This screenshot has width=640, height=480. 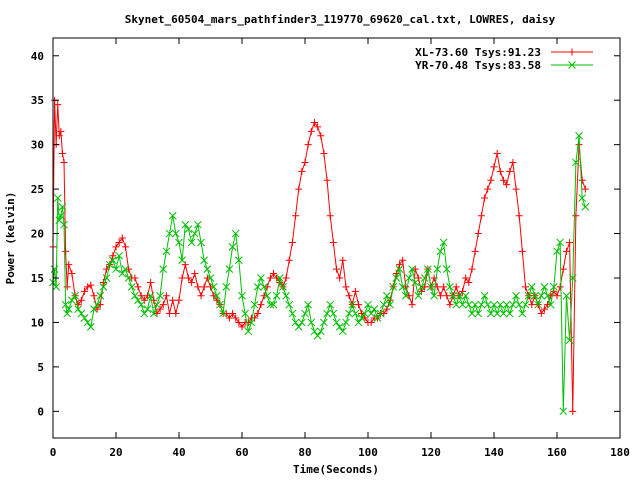 What do you see at coordinates (37, 189) in the screenshot?
I see `y-tick-label: 25` at bounding box center [37, 189].